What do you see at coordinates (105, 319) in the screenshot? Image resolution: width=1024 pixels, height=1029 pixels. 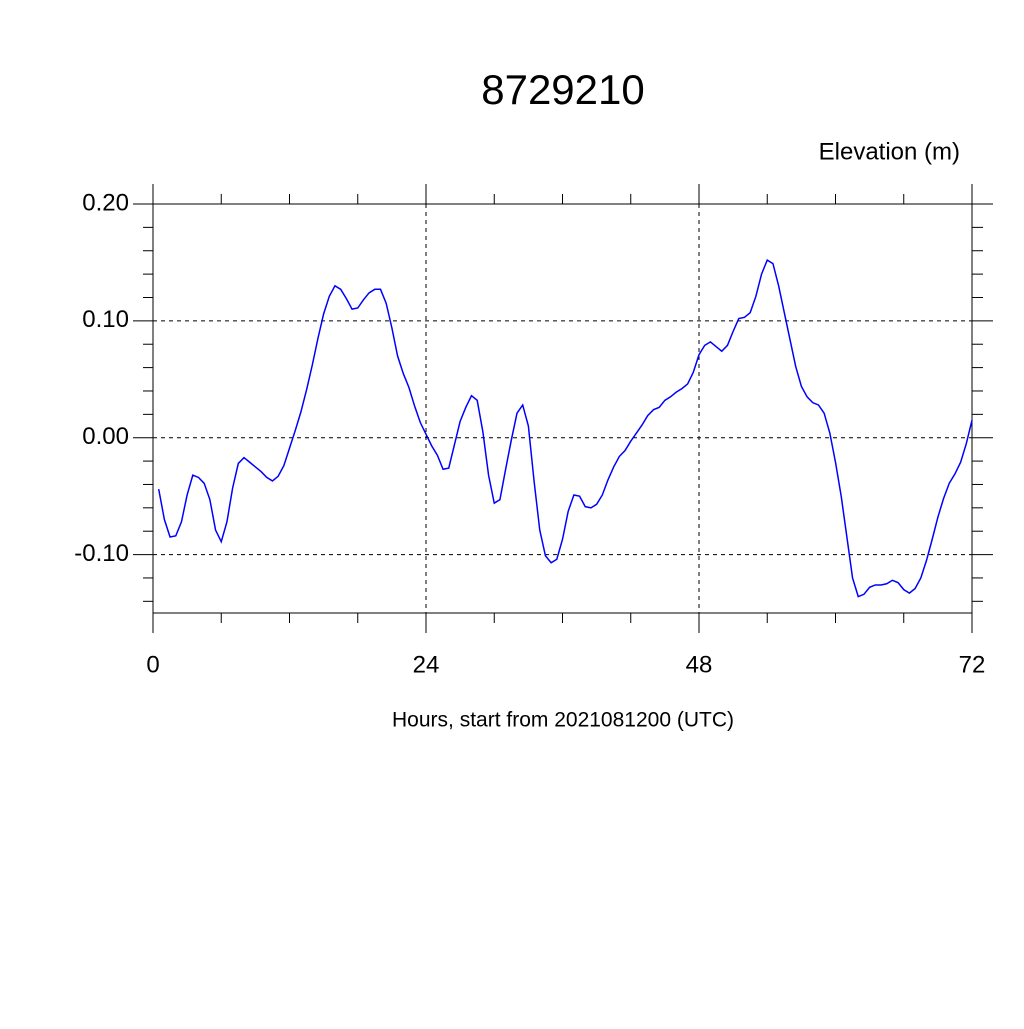 I see `y-tick-label: 0.10` at bounding box center [105, 319].